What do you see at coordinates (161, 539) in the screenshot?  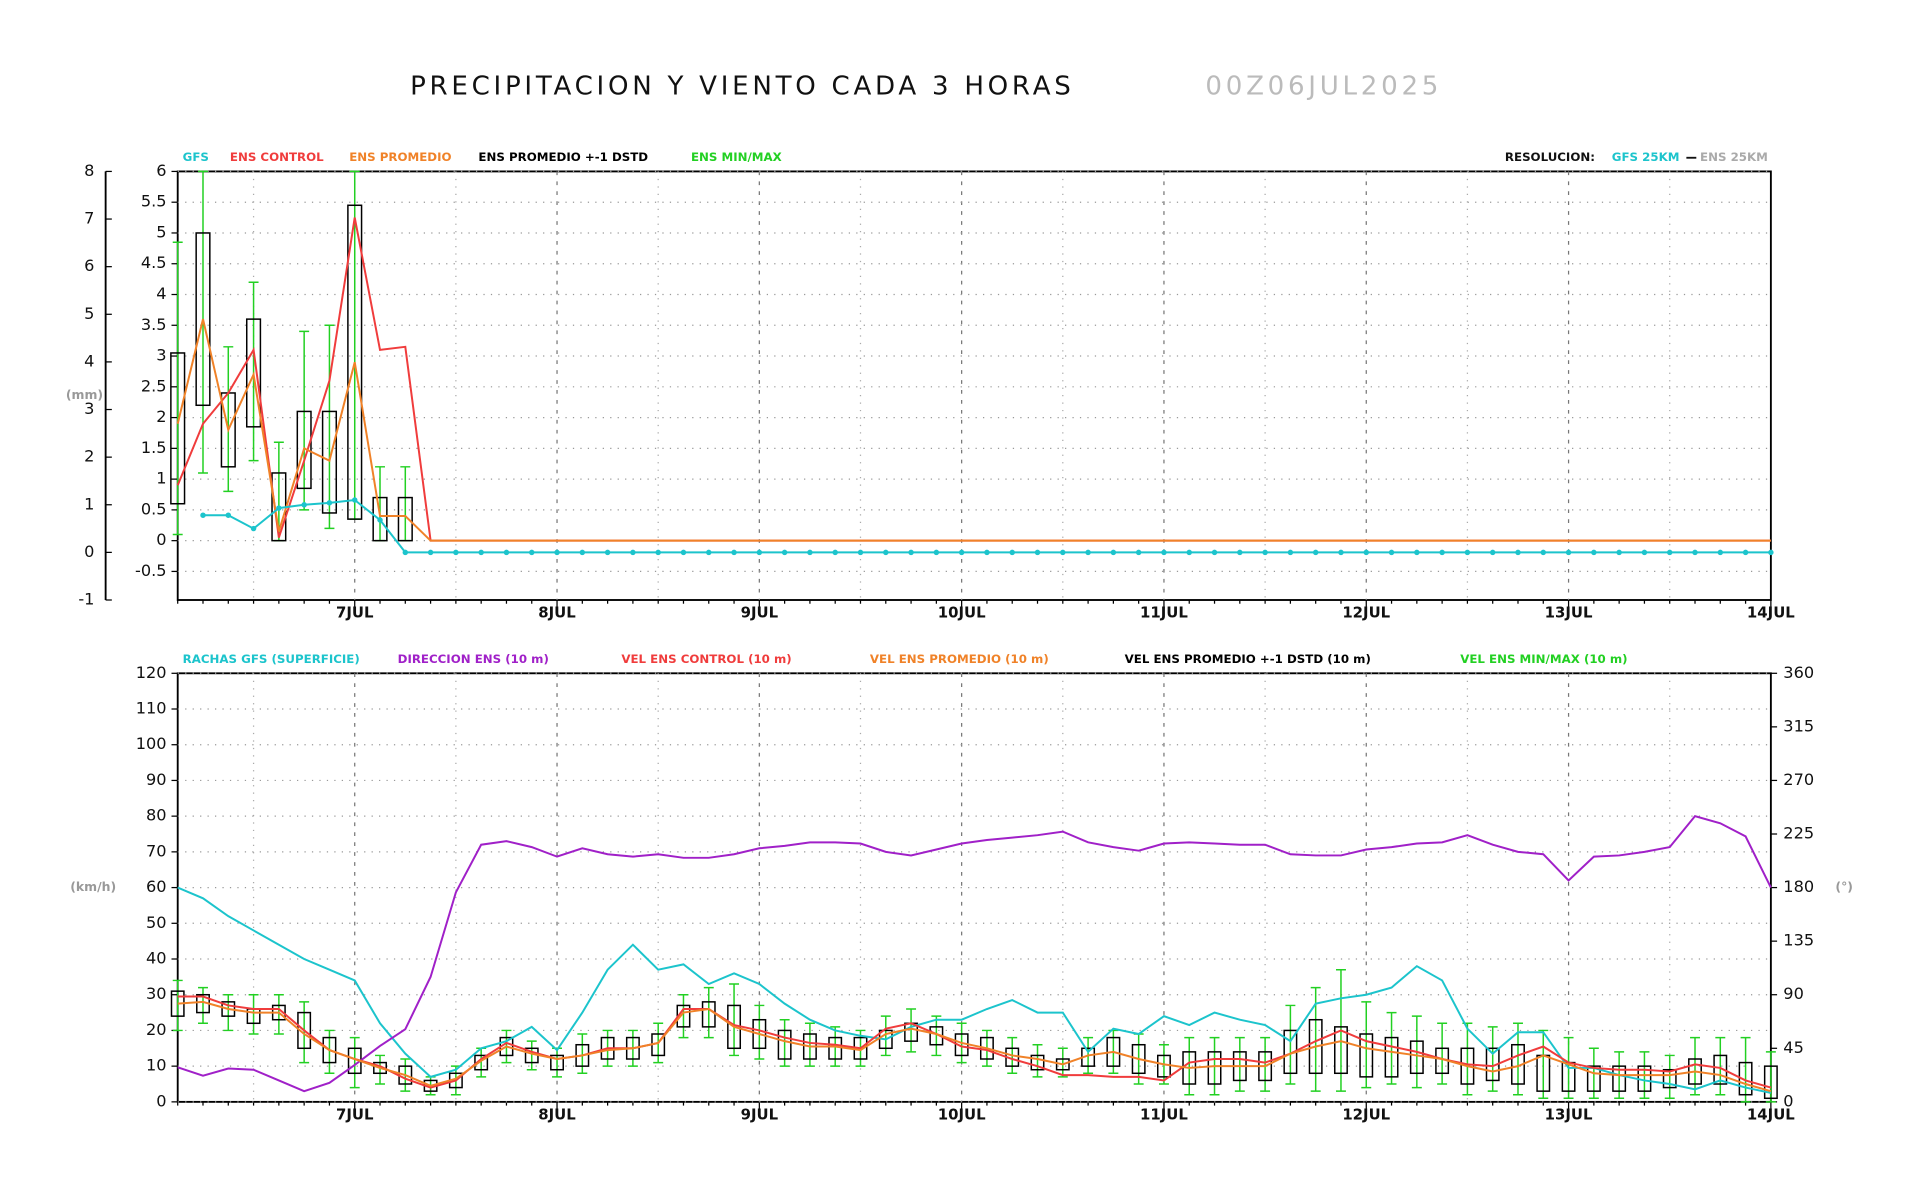 I see `y-tick-label: 0` at bounding box center [161, 539].